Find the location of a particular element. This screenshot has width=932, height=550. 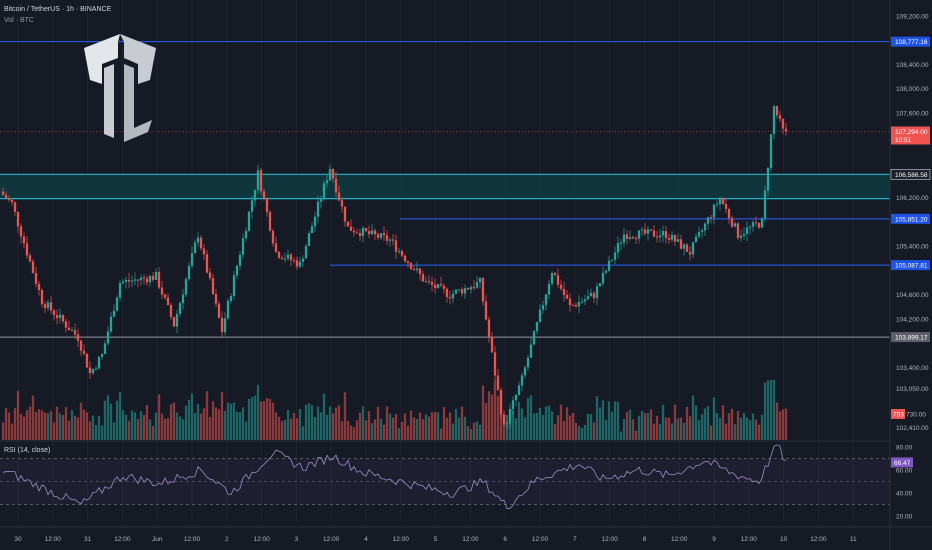

volume-legend: Vol · BTC is located at coordinates (19, 20).